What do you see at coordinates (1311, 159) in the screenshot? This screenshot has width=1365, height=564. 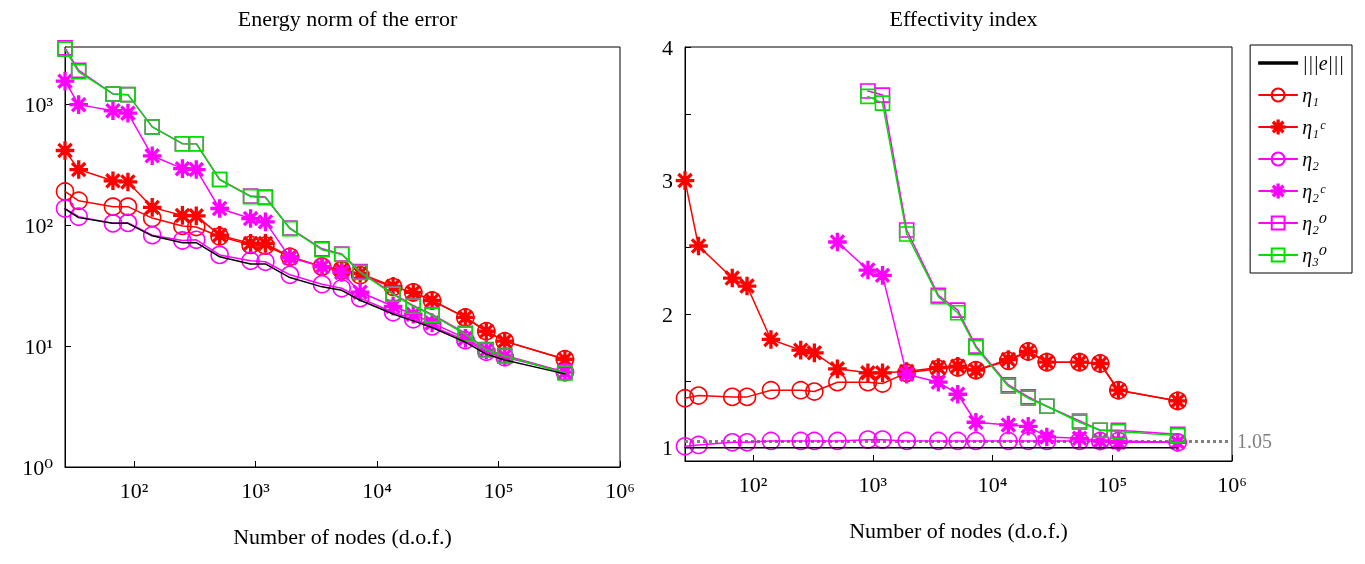 I see `legend-label: η₂` at bounding box center [1311, 159].